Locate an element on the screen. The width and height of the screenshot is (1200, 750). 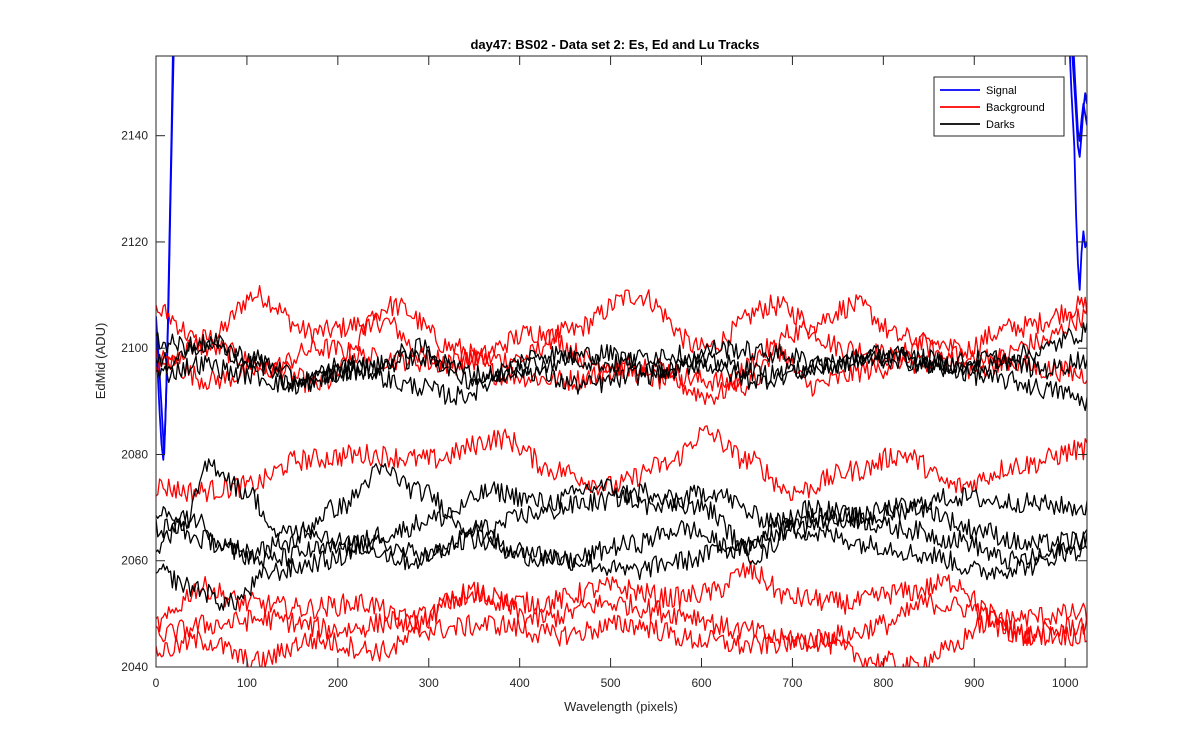
y-tick-label: 2120 is located at coordinates (134, 242).